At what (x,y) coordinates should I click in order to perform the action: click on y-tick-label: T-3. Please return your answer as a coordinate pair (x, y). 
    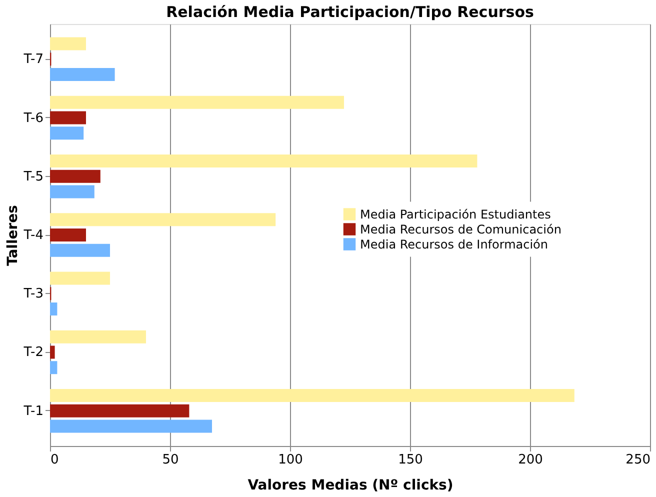
    Looking at the image, I should click on (33, 294).